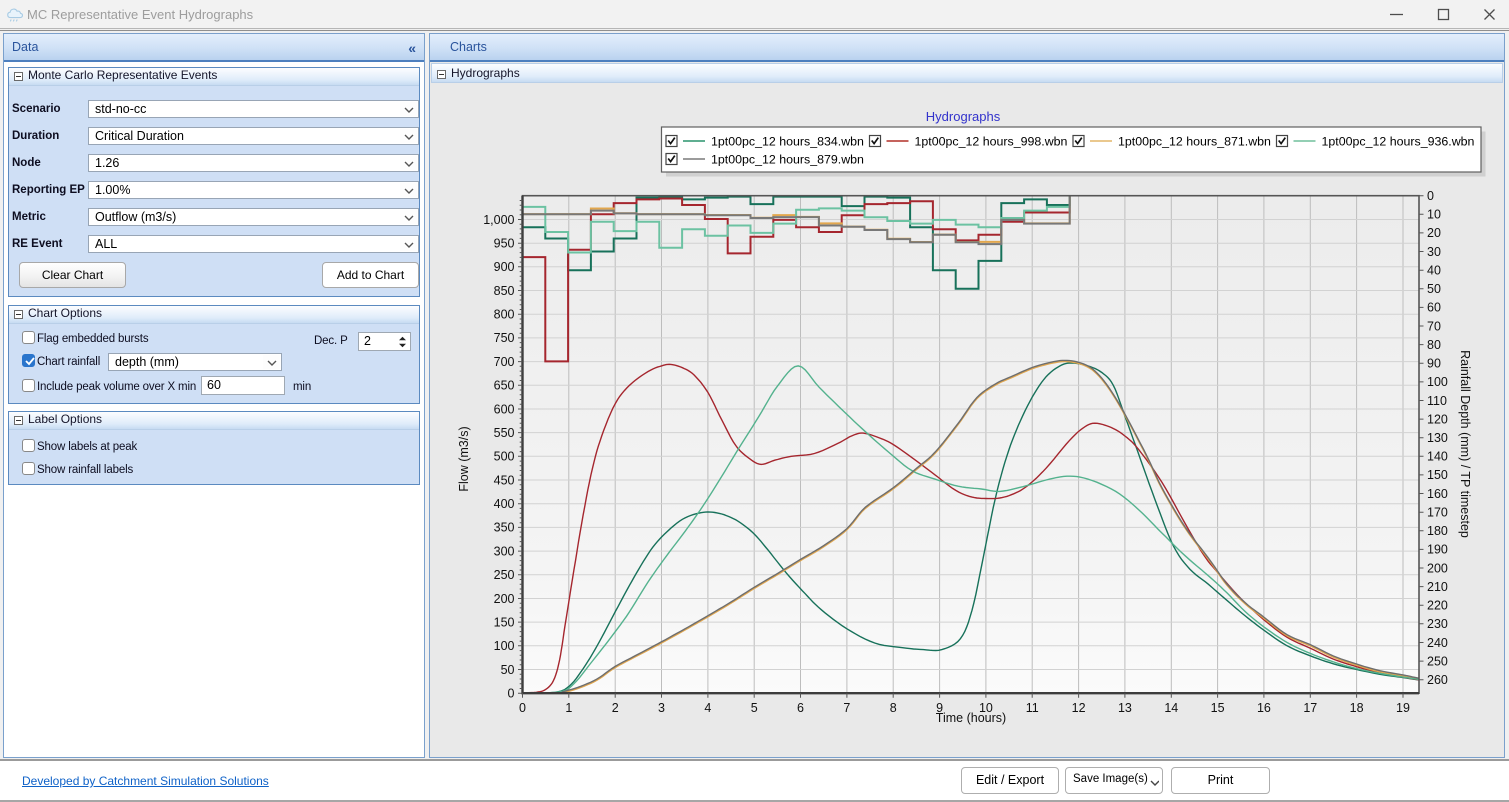 The image size is (1509, 802). Describe the element at coordinates (568, 708) in the screenshot. I see `svg-text: 1` at that location.